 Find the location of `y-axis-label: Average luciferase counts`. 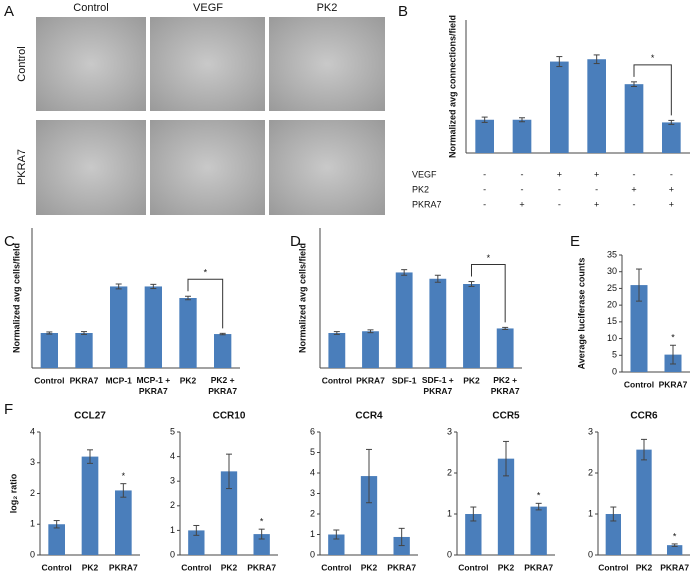

y-axis-label: Average luciferase counts is located at coordinates (581, 314).